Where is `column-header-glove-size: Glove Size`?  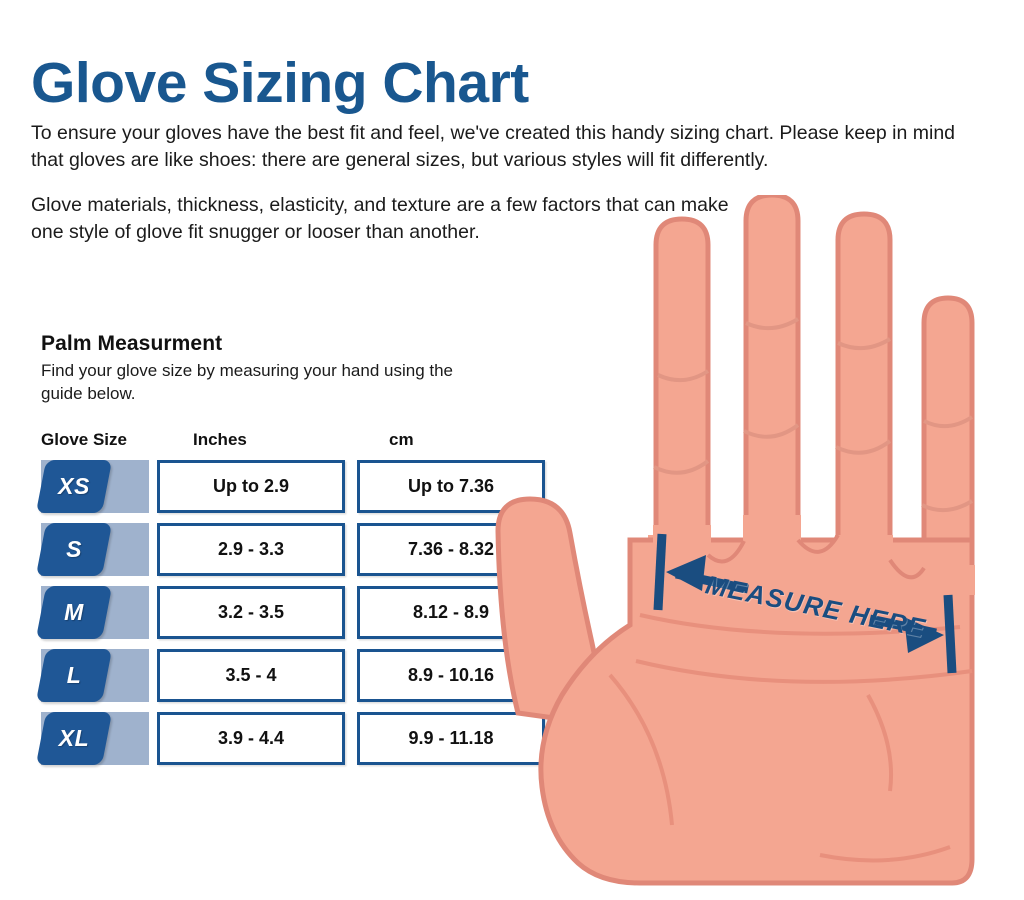
column-header-glove-size: Glove Size is located at coordinates (84, 439).